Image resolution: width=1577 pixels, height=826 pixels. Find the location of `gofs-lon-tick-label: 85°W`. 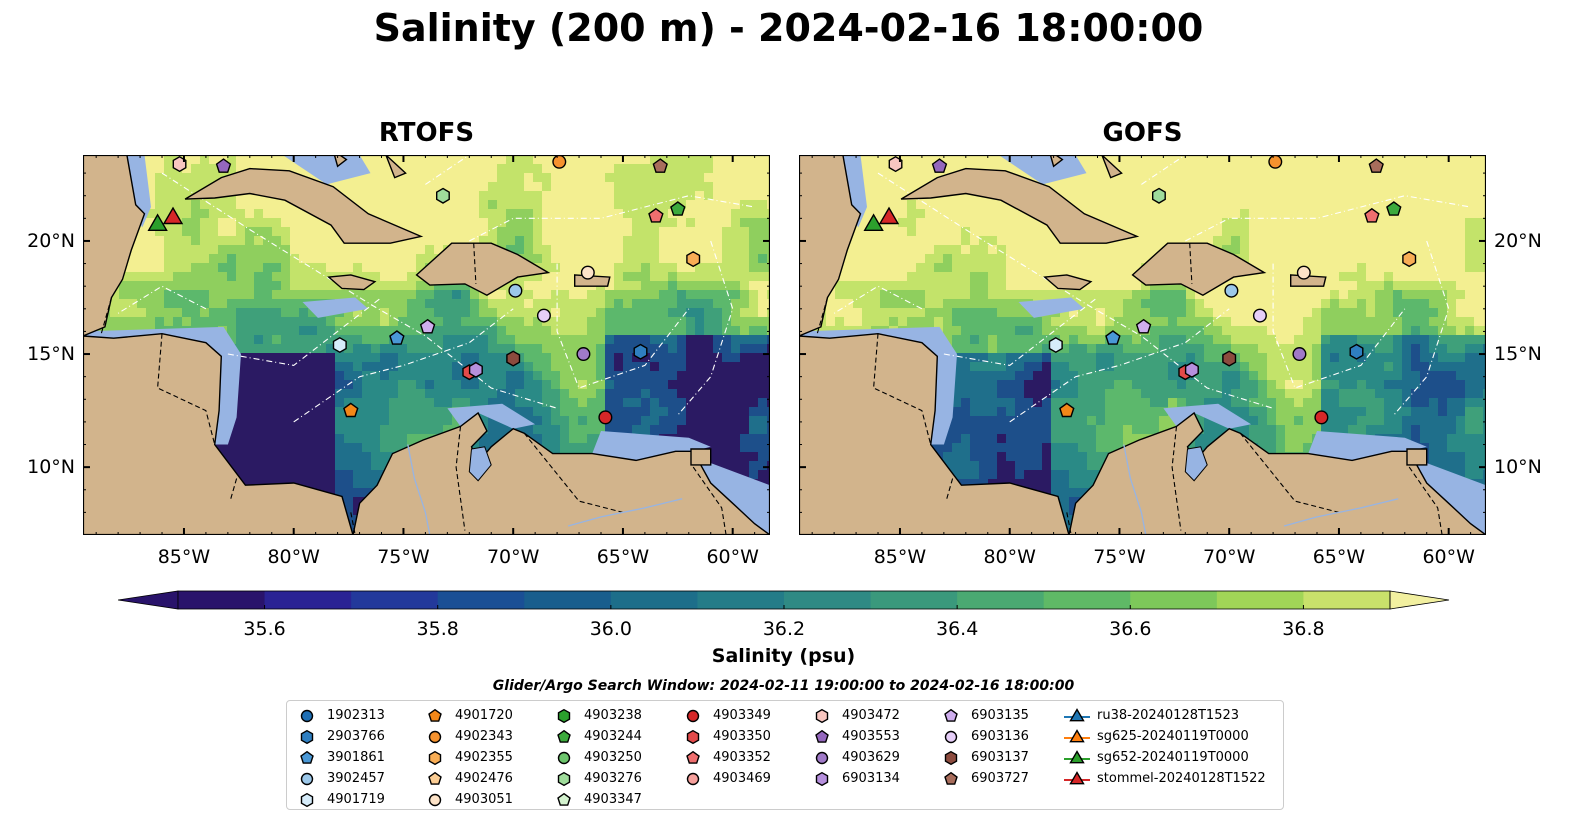

gofs-lon-tick-label: 85°W is located at coordinates (900, 557).